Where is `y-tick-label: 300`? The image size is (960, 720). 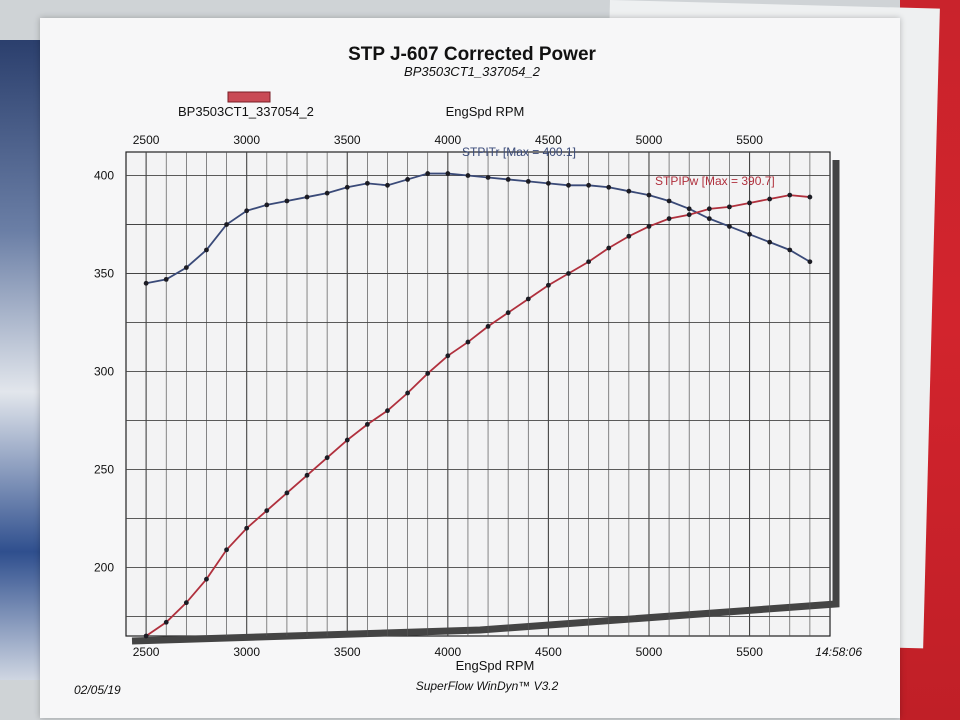 y-tick-label: 300 is located at coordinates (104, 371).